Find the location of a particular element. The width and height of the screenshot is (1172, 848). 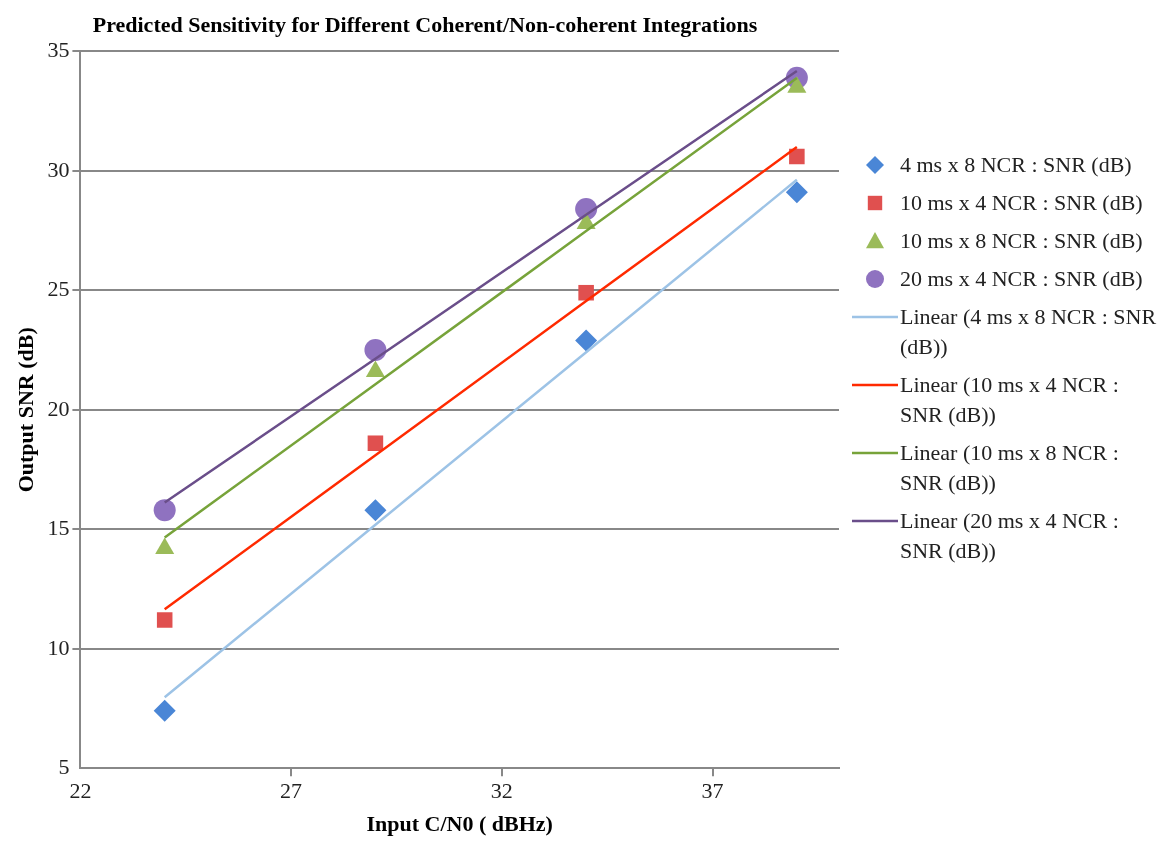

y-tick-label: 30 is located at coordinates (58, 169).